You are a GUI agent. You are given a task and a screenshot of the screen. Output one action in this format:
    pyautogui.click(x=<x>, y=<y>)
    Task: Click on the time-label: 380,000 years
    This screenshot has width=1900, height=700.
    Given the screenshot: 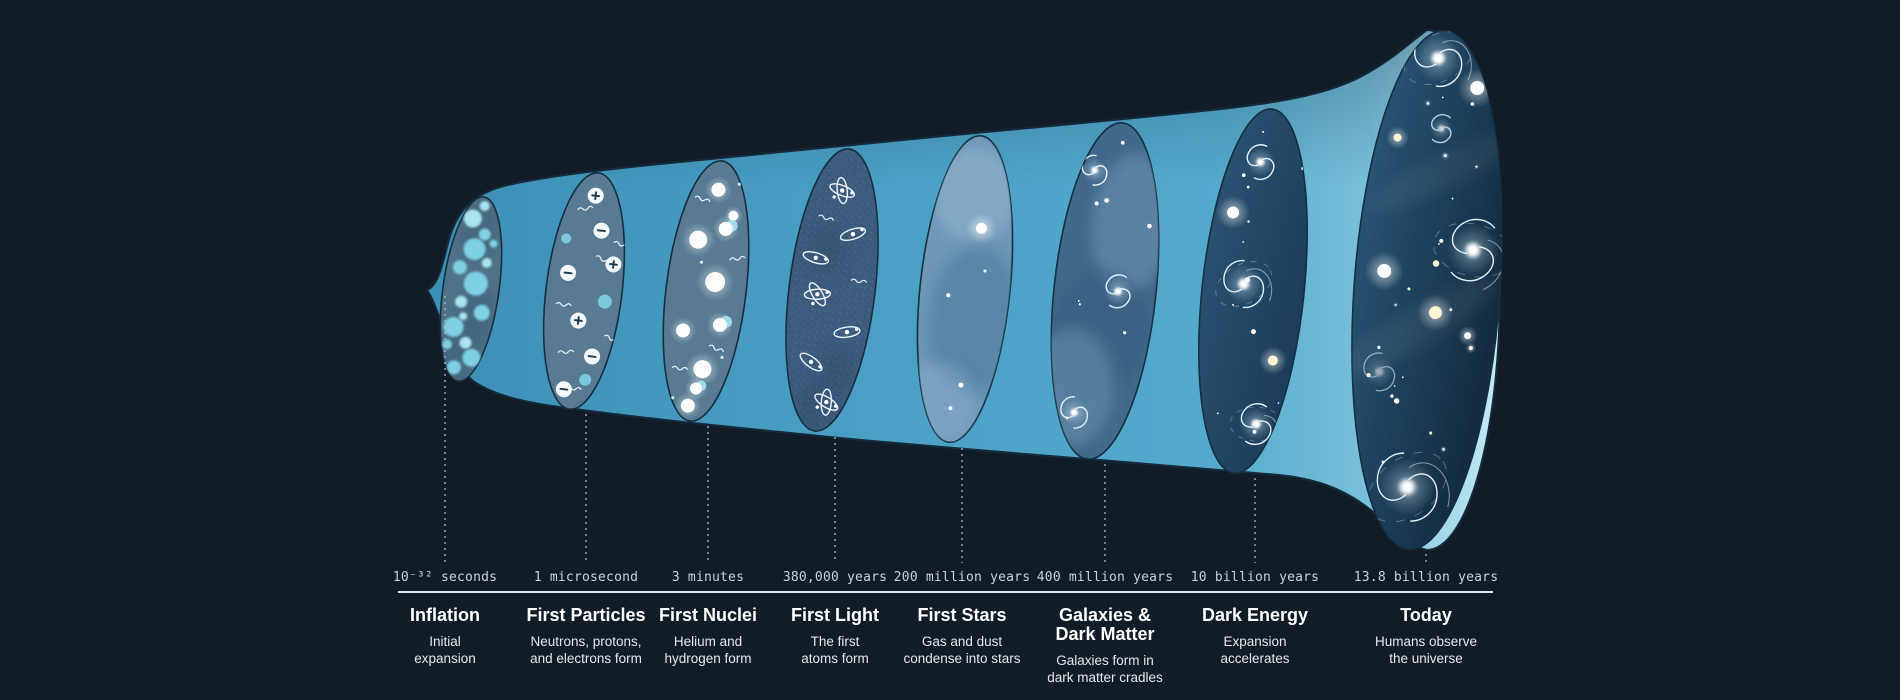 What is the action you would take?
    pyautogui.click(x=835, y=577)
    